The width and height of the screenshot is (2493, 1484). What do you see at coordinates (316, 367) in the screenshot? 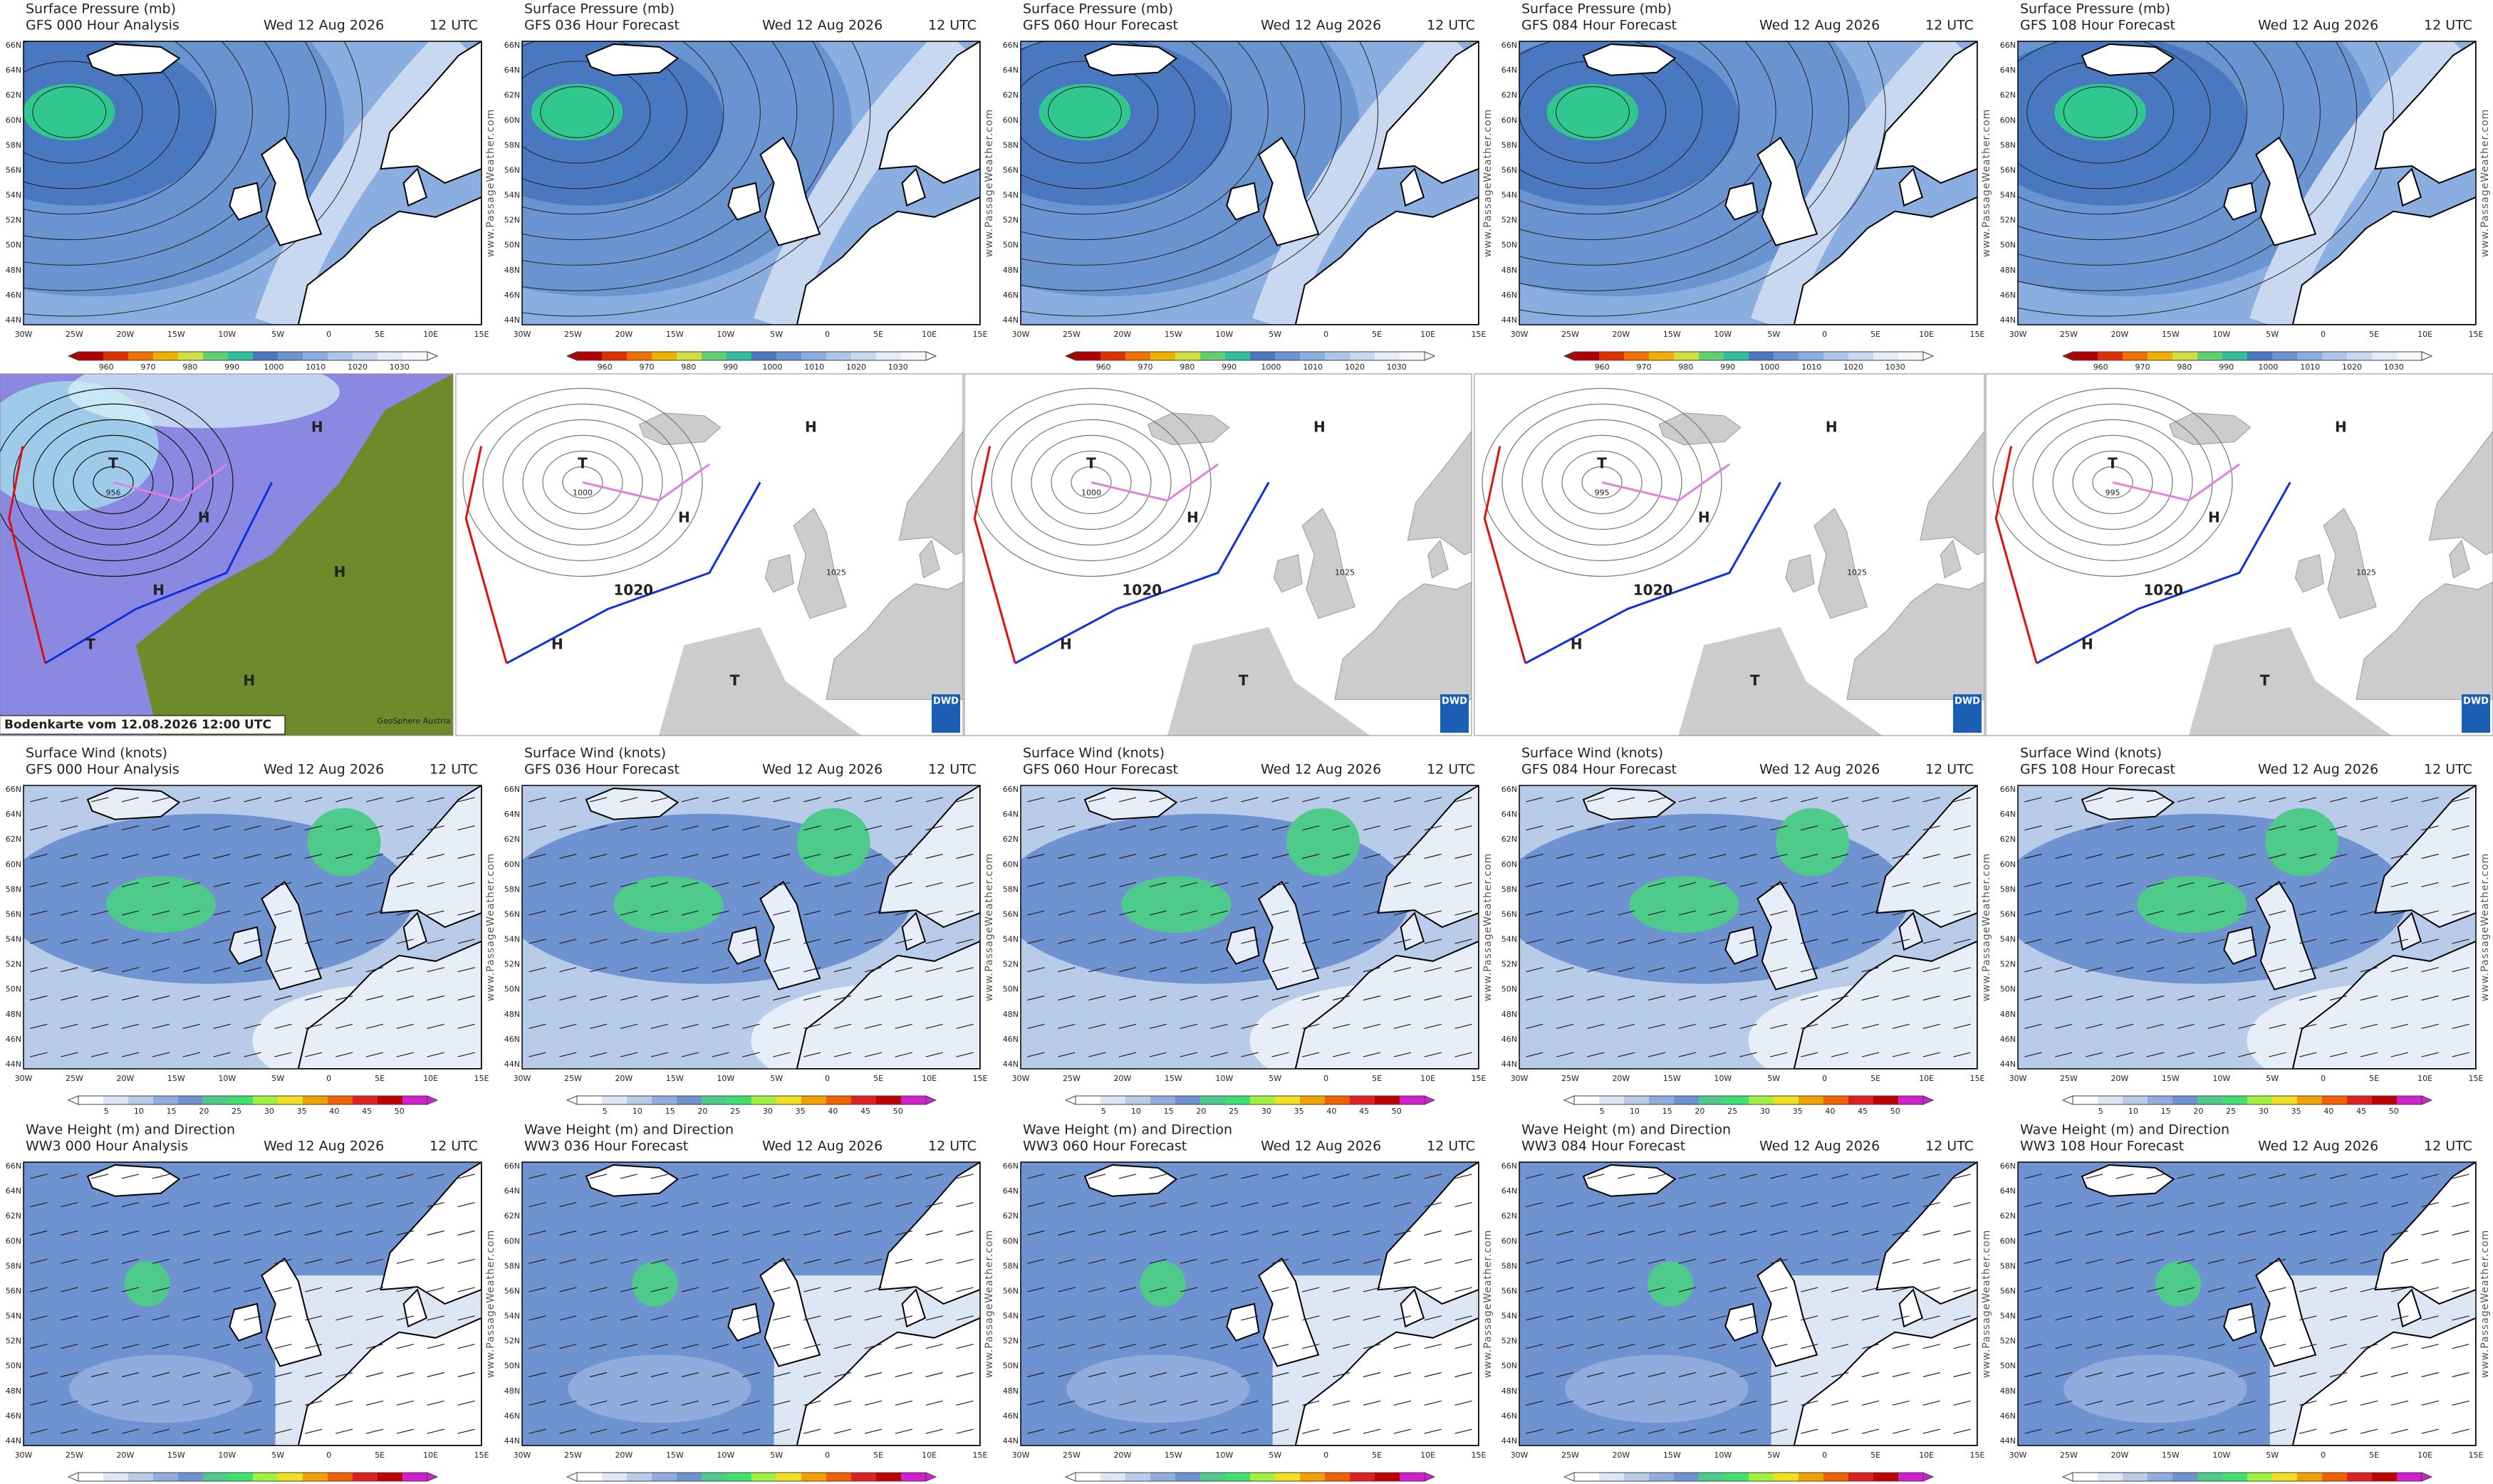
I see `scale-label: 1010` at bounding box center [316, 367].